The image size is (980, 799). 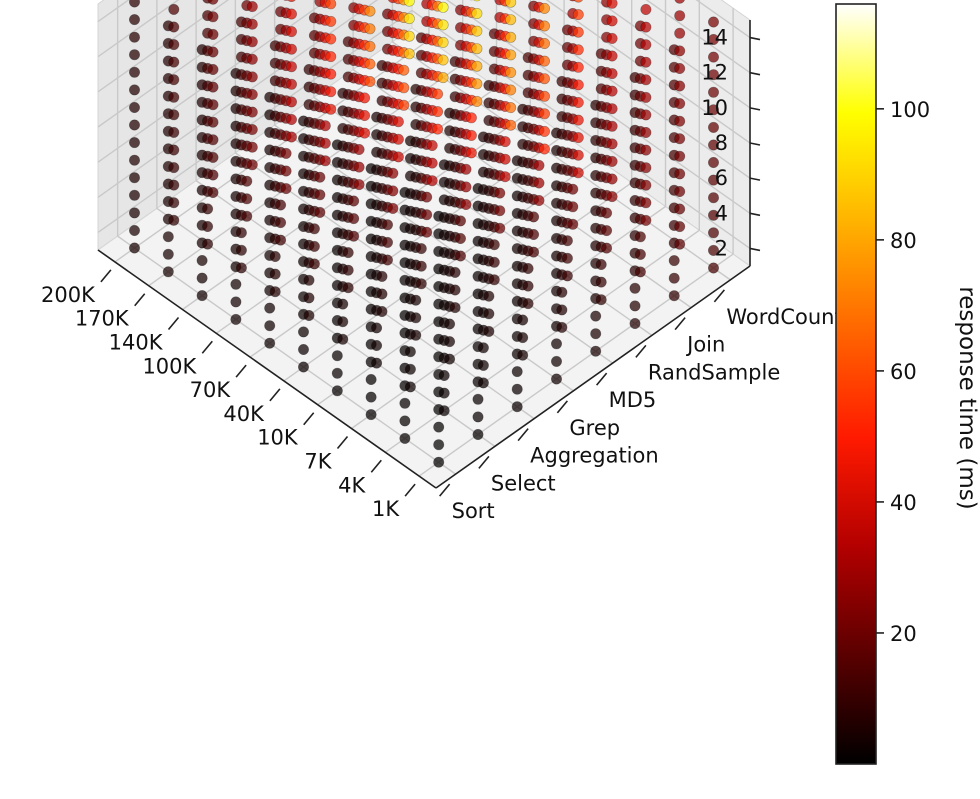 I want to click on colorbar-label: response time (ms), so click(x=967, y=397).